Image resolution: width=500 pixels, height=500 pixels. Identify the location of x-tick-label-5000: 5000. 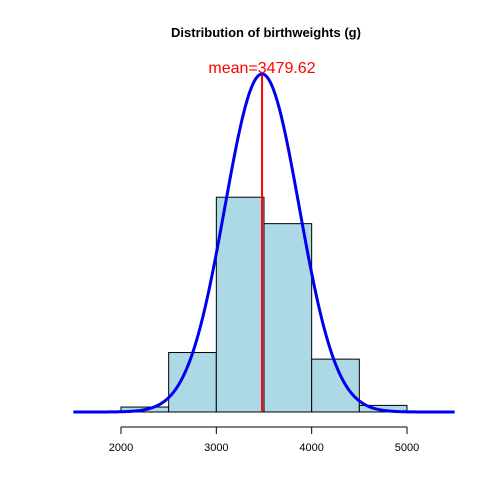
(407, 448).